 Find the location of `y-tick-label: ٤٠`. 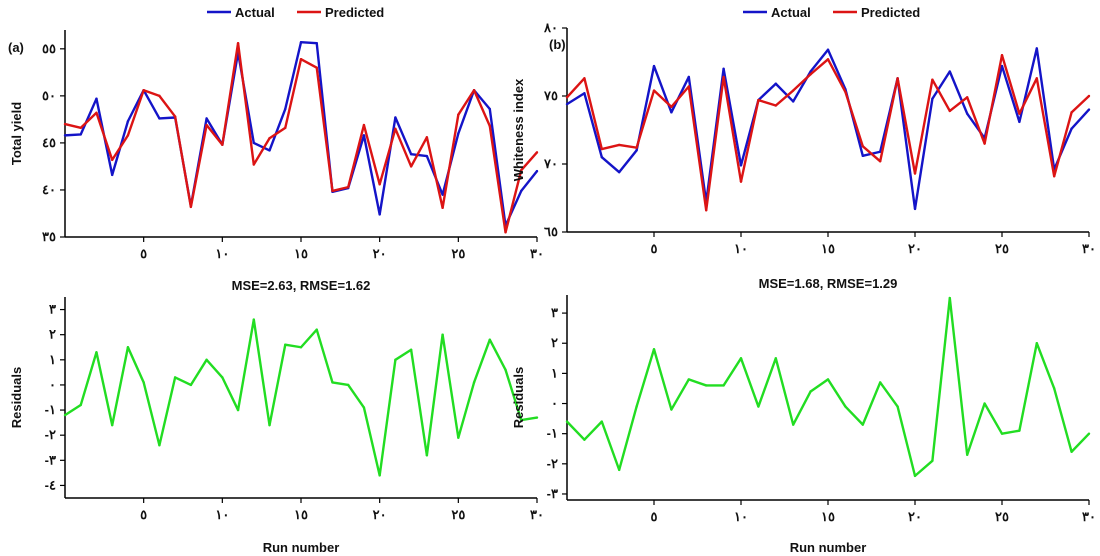

y-tick-label: ٤٠ is located at coordinates (49, 189).